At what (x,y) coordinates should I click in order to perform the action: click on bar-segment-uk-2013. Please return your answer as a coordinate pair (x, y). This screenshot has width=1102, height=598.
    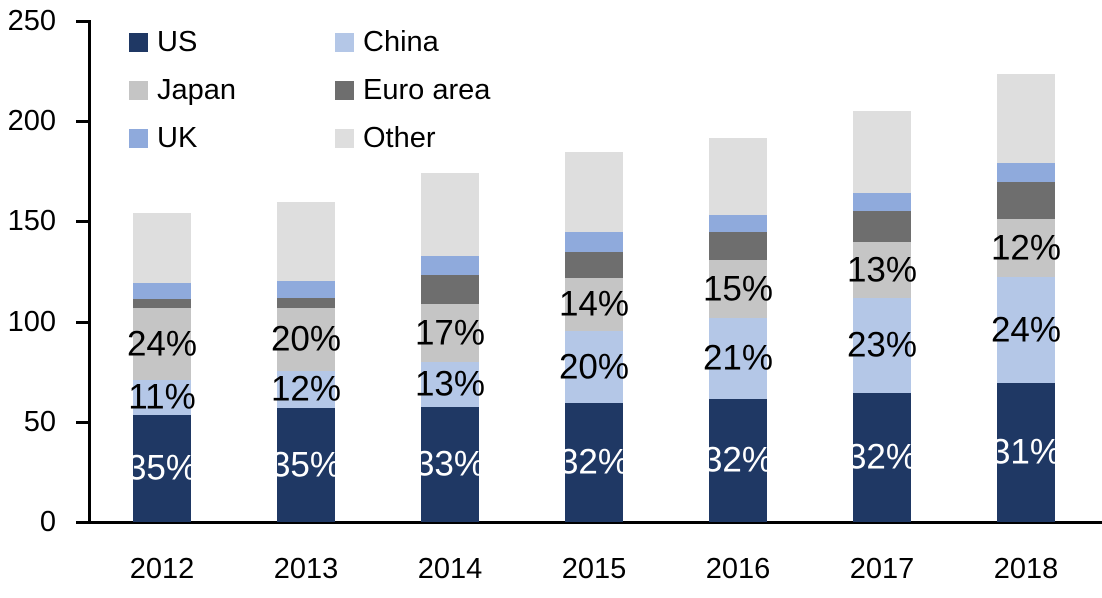
    Looking at the image, I should click on (306, 289).